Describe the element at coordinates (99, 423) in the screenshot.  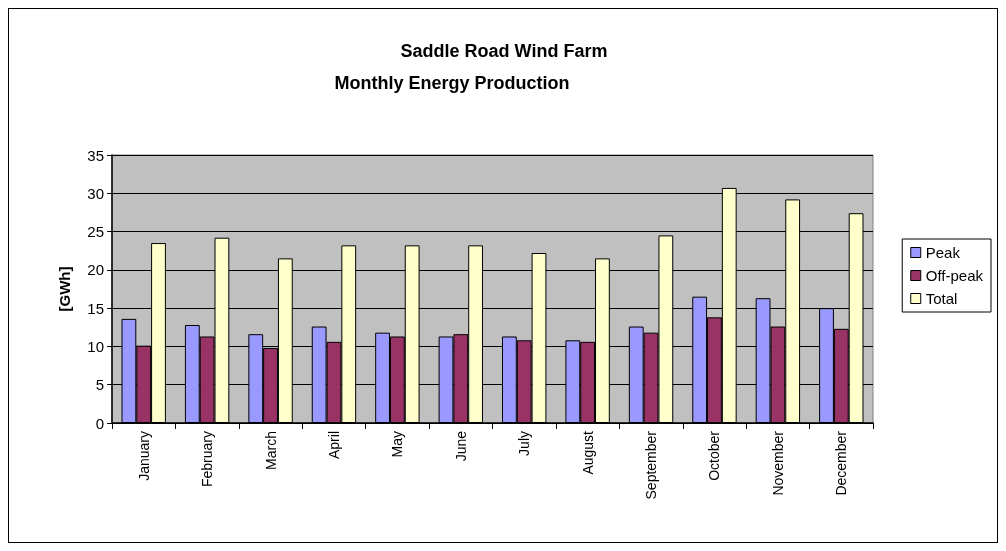
I see `y-tick-label: 0` at that location.